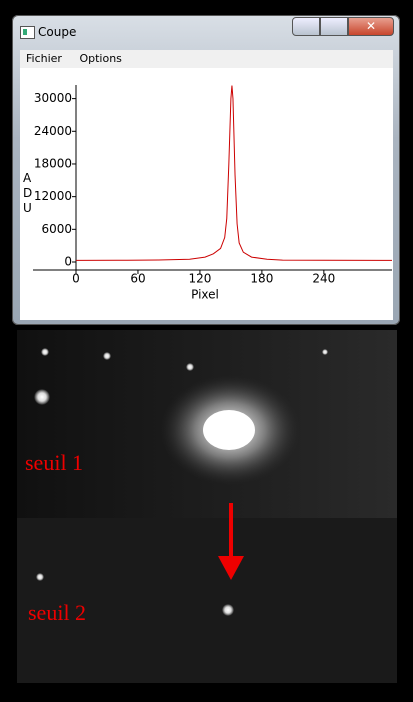  What do you see at coordinates (53, 98) in the screenshot?
I see `y-tick-label: 30000` at bounding box center [53, 98].